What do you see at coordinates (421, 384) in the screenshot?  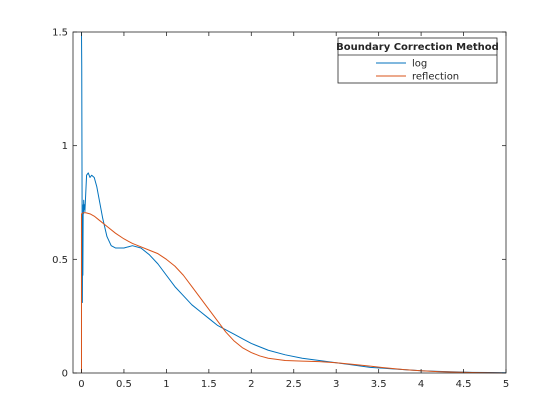 I see `x-tick-label: 4` at bounding box center [421, 384].